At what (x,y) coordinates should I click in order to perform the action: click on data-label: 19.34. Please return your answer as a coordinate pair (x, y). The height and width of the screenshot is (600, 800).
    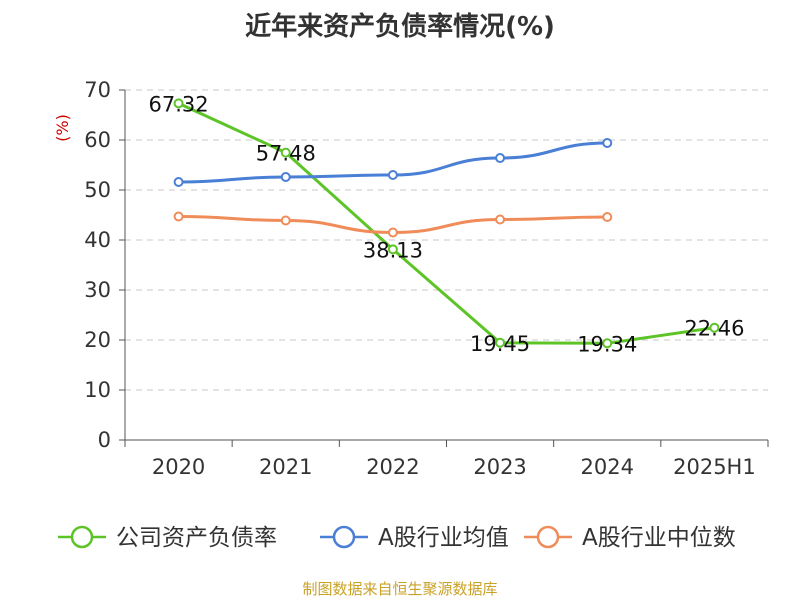
    Looking at the image, I should click on (607, 344).